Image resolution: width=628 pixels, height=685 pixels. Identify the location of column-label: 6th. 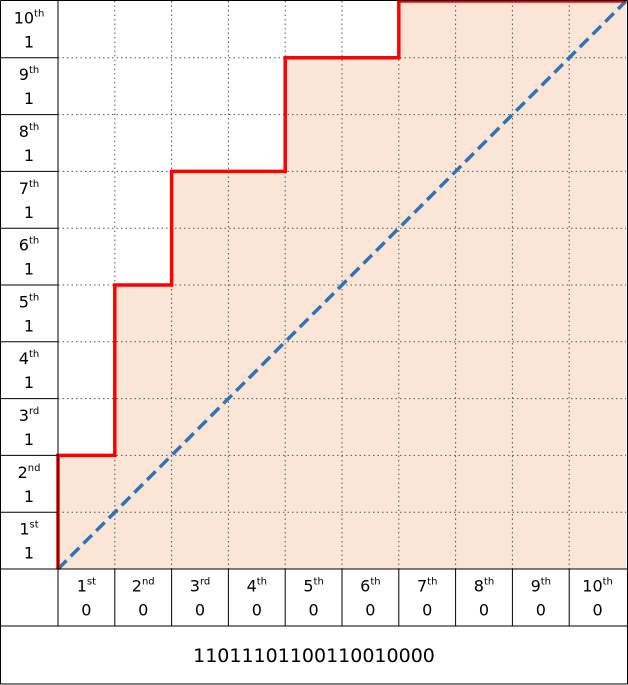
(370, 586).